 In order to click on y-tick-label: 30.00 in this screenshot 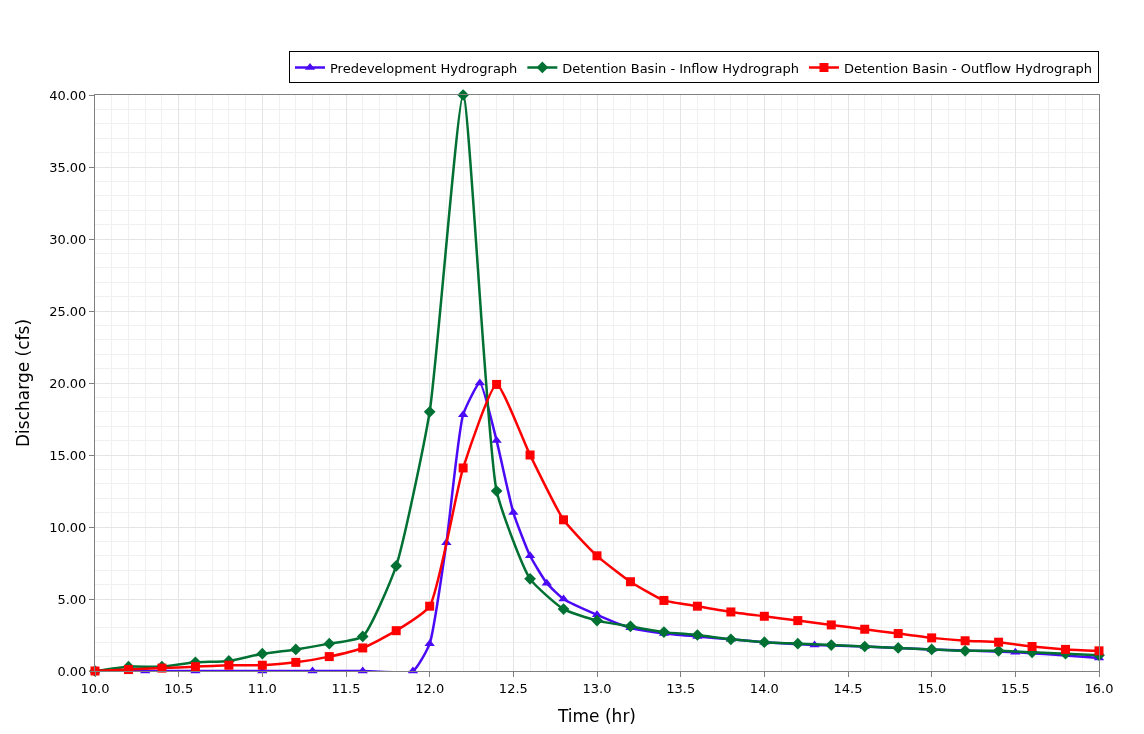, I will do `click(68, 239)`.